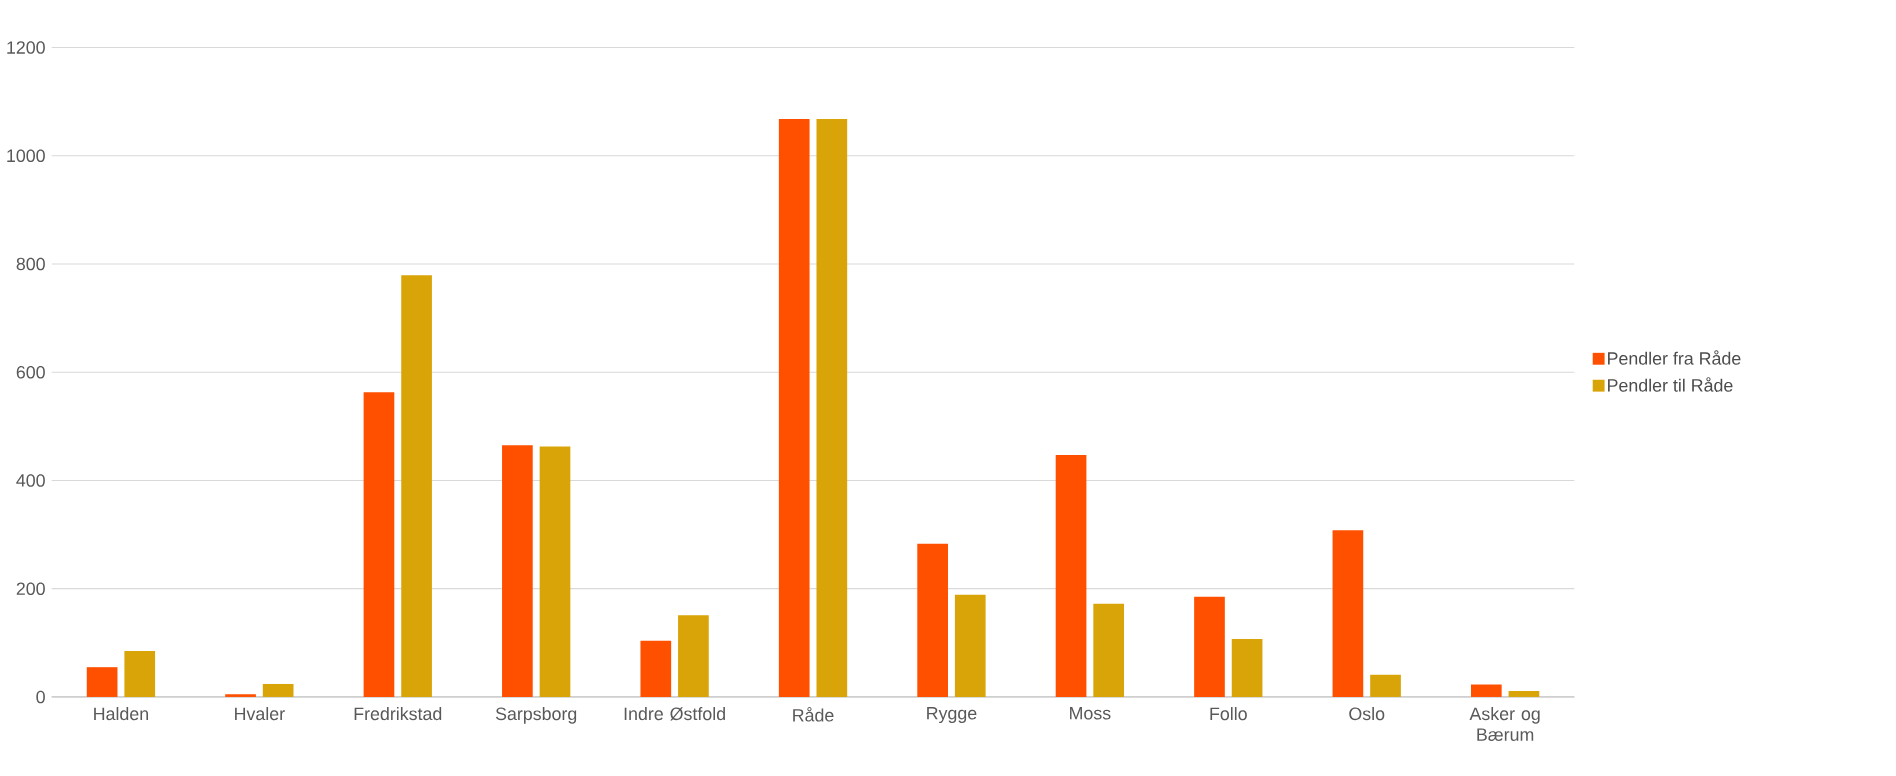  Describe the element at coordinates (121, 713) in the screenshot. I see `x-tick-label: Halden` at that location.